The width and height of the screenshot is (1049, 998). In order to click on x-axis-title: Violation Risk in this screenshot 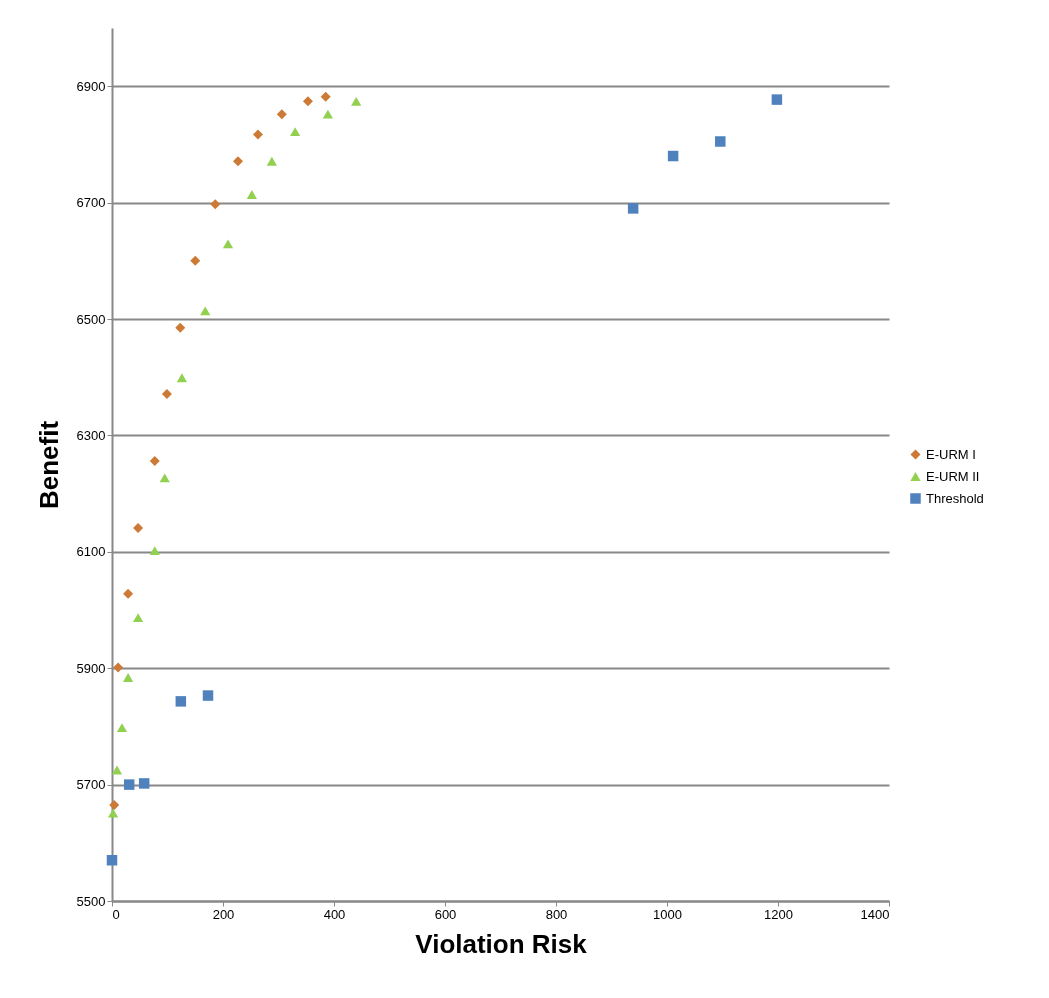, I will do `click(501, 943)`.